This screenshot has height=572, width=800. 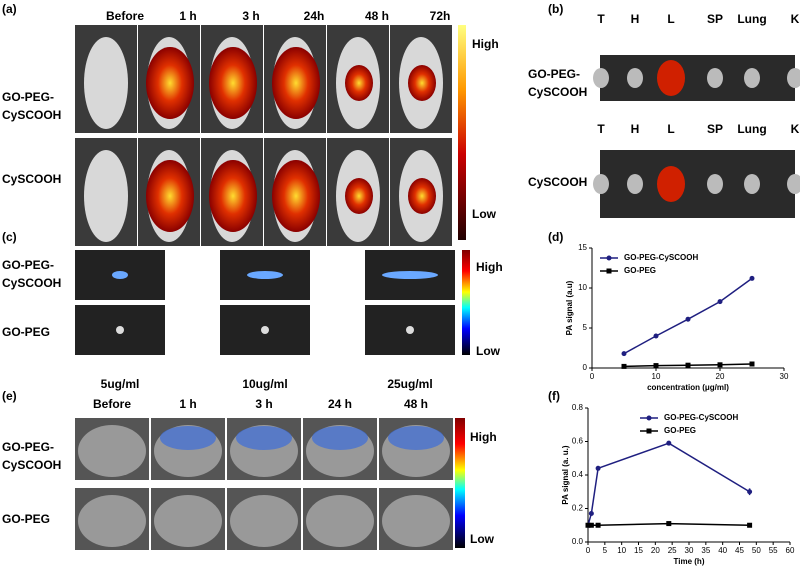 What do you see at coordinates (605, 550) in the screenshot?
I see `x-tick-label: 5` at bounding box center [605, 550].